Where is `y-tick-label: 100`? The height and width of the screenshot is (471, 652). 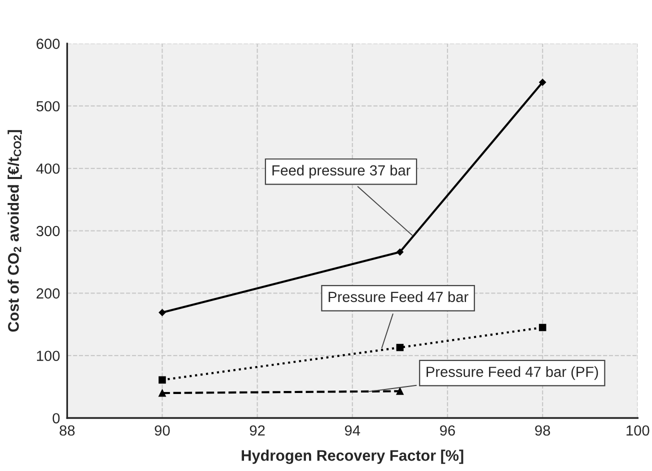 y-tick-label: 100 is located at coordinates (48, 356).